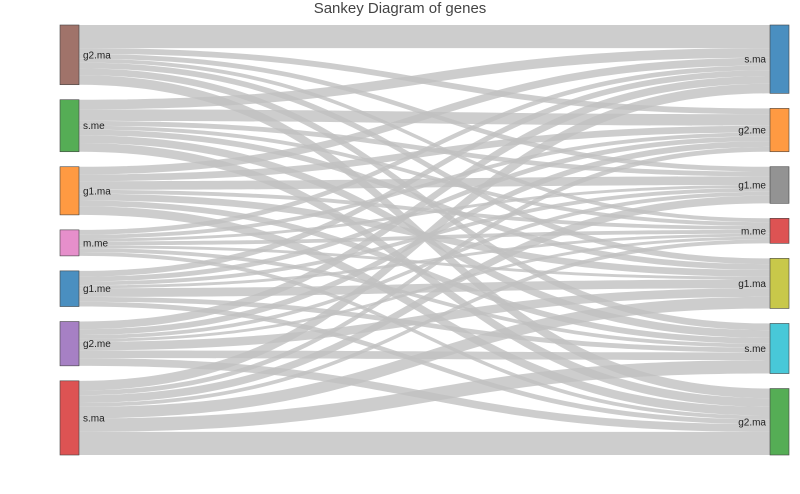 This screenshot has height=494, width=800. I want to click on right-node-s.ma, so click(779, 59).